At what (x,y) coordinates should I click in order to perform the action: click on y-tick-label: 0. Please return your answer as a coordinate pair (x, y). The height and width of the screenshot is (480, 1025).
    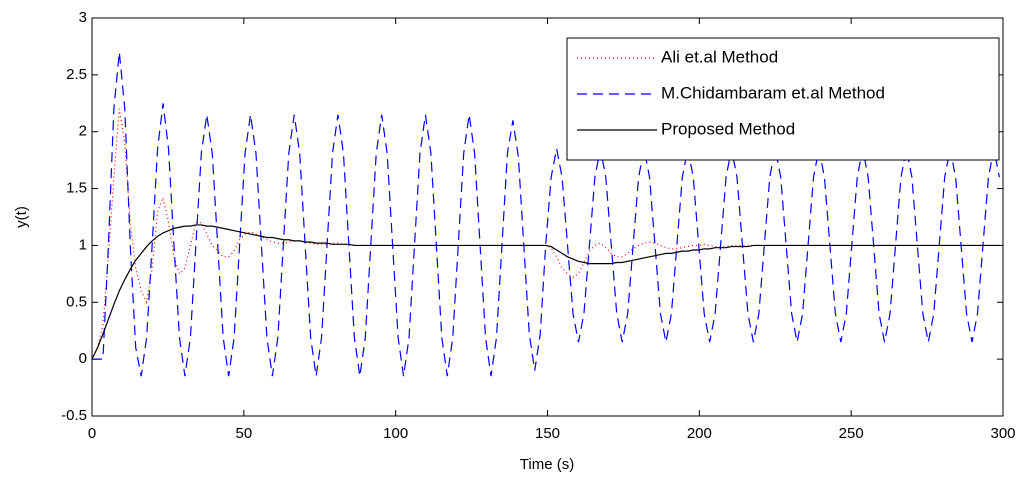
    Looking at the image, I should click on (83, 358).